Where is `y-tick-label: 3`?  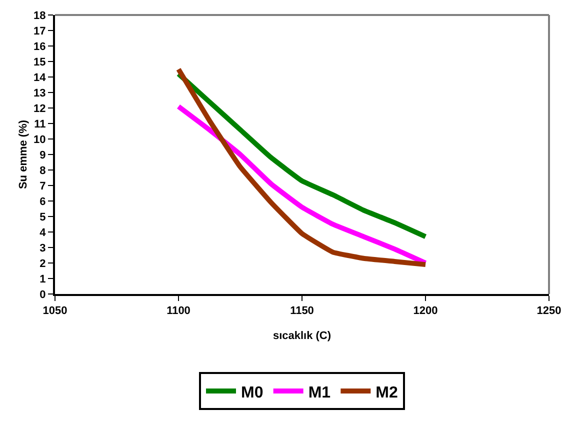
y-tick-label: 3 is located at coordinates (43, 248).